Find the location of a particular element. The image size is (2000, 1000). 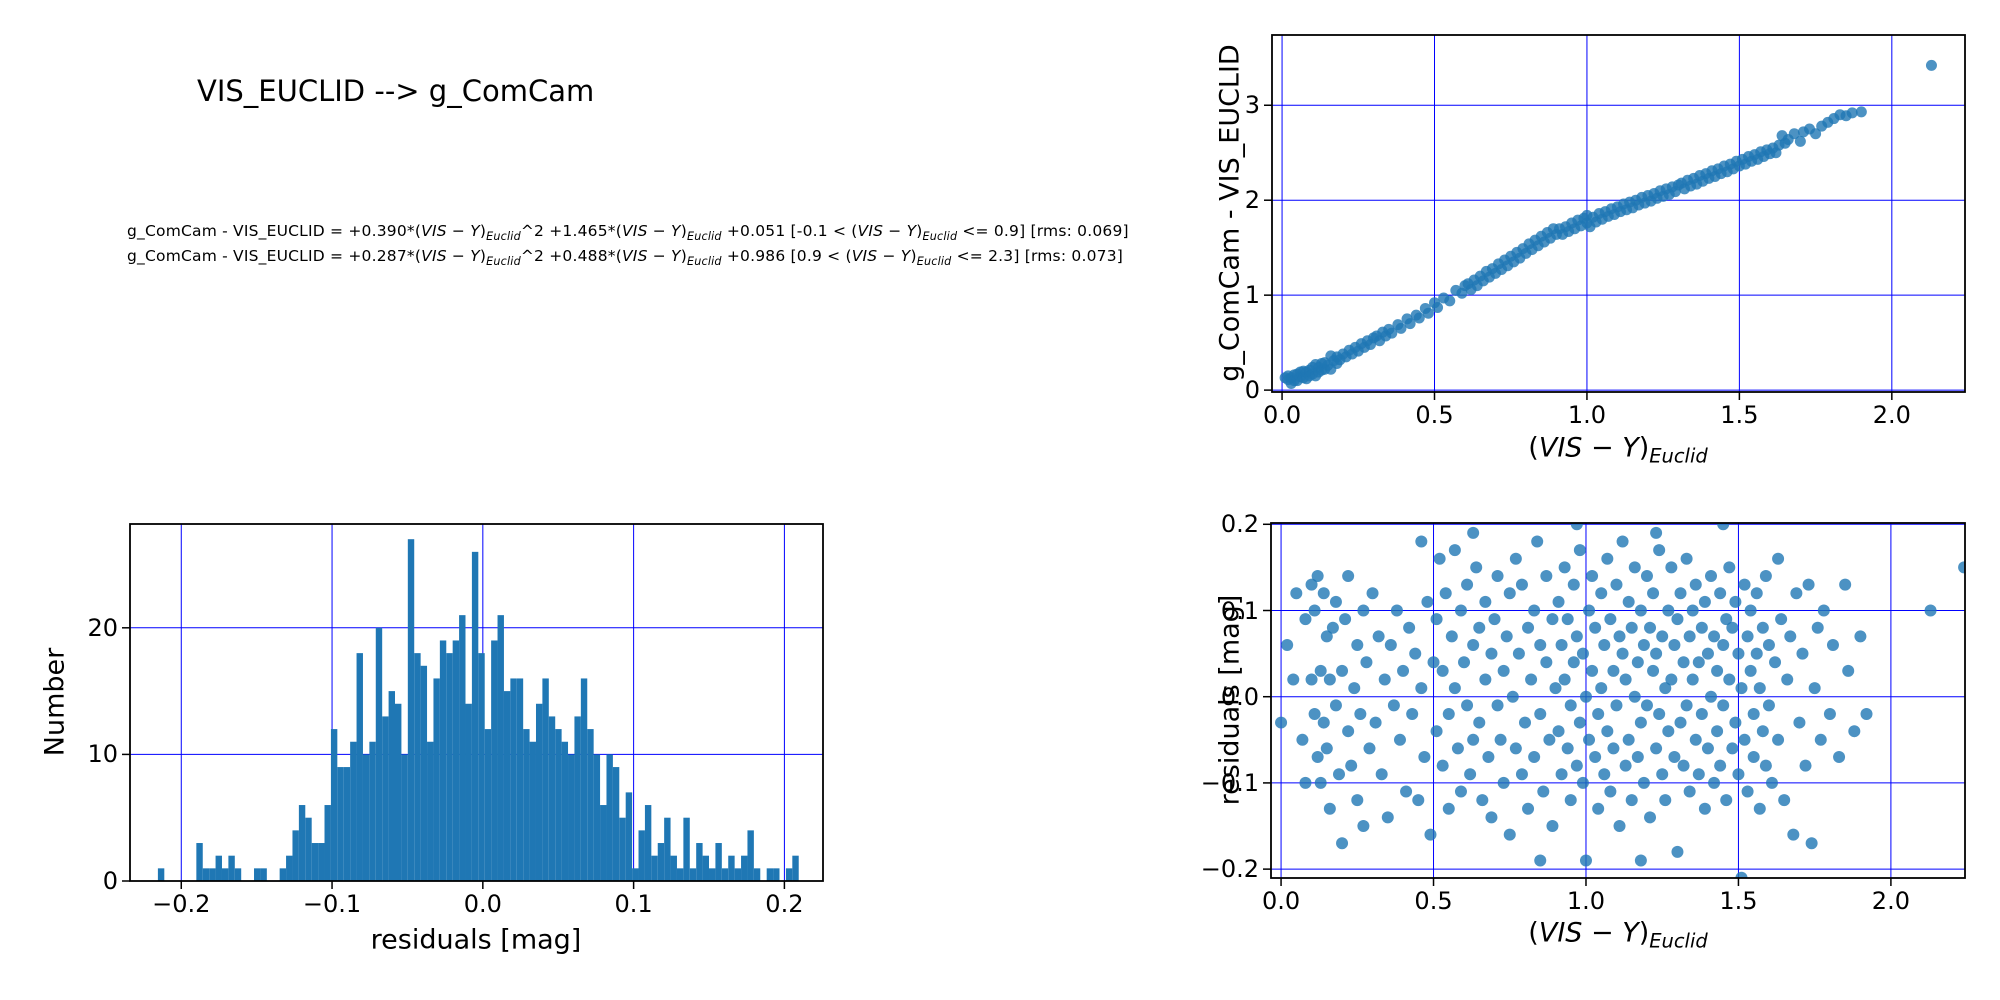

grid-lines is located at coordinates (1618, 700).